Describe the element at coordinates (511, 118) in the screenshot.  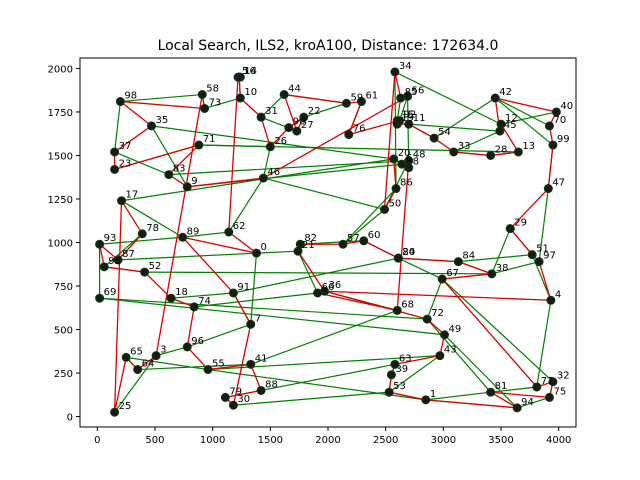
I see `city-label: 12` at that location.